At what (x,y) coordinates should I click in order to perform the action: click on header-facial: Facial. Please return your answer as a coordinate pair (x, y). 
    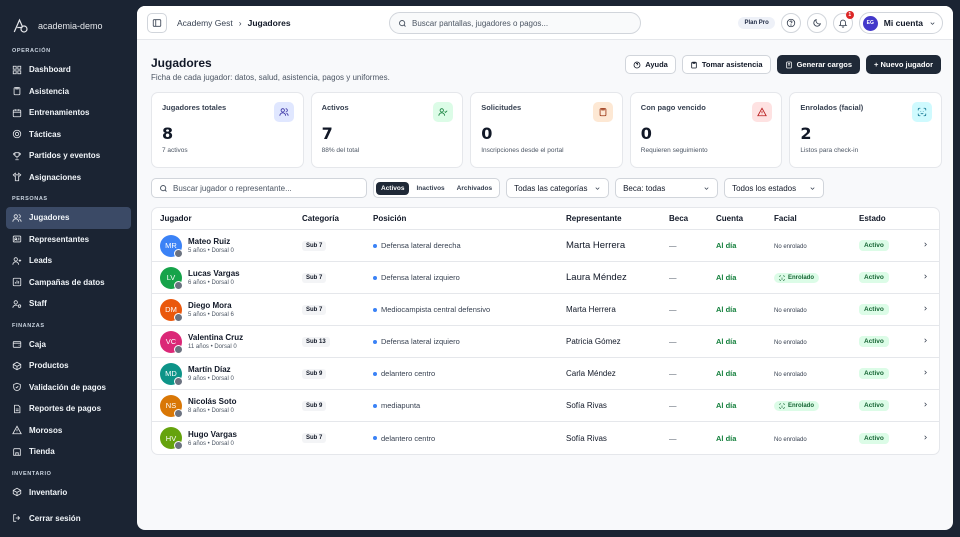
    Looking at the image, I should click on (785, 218).